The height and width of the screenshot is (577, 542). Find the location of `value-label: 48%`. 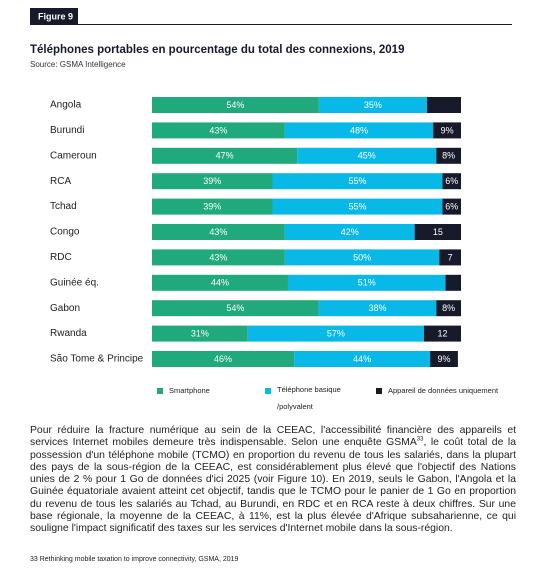

value-label: 48% is located at coordinates (359, 130).